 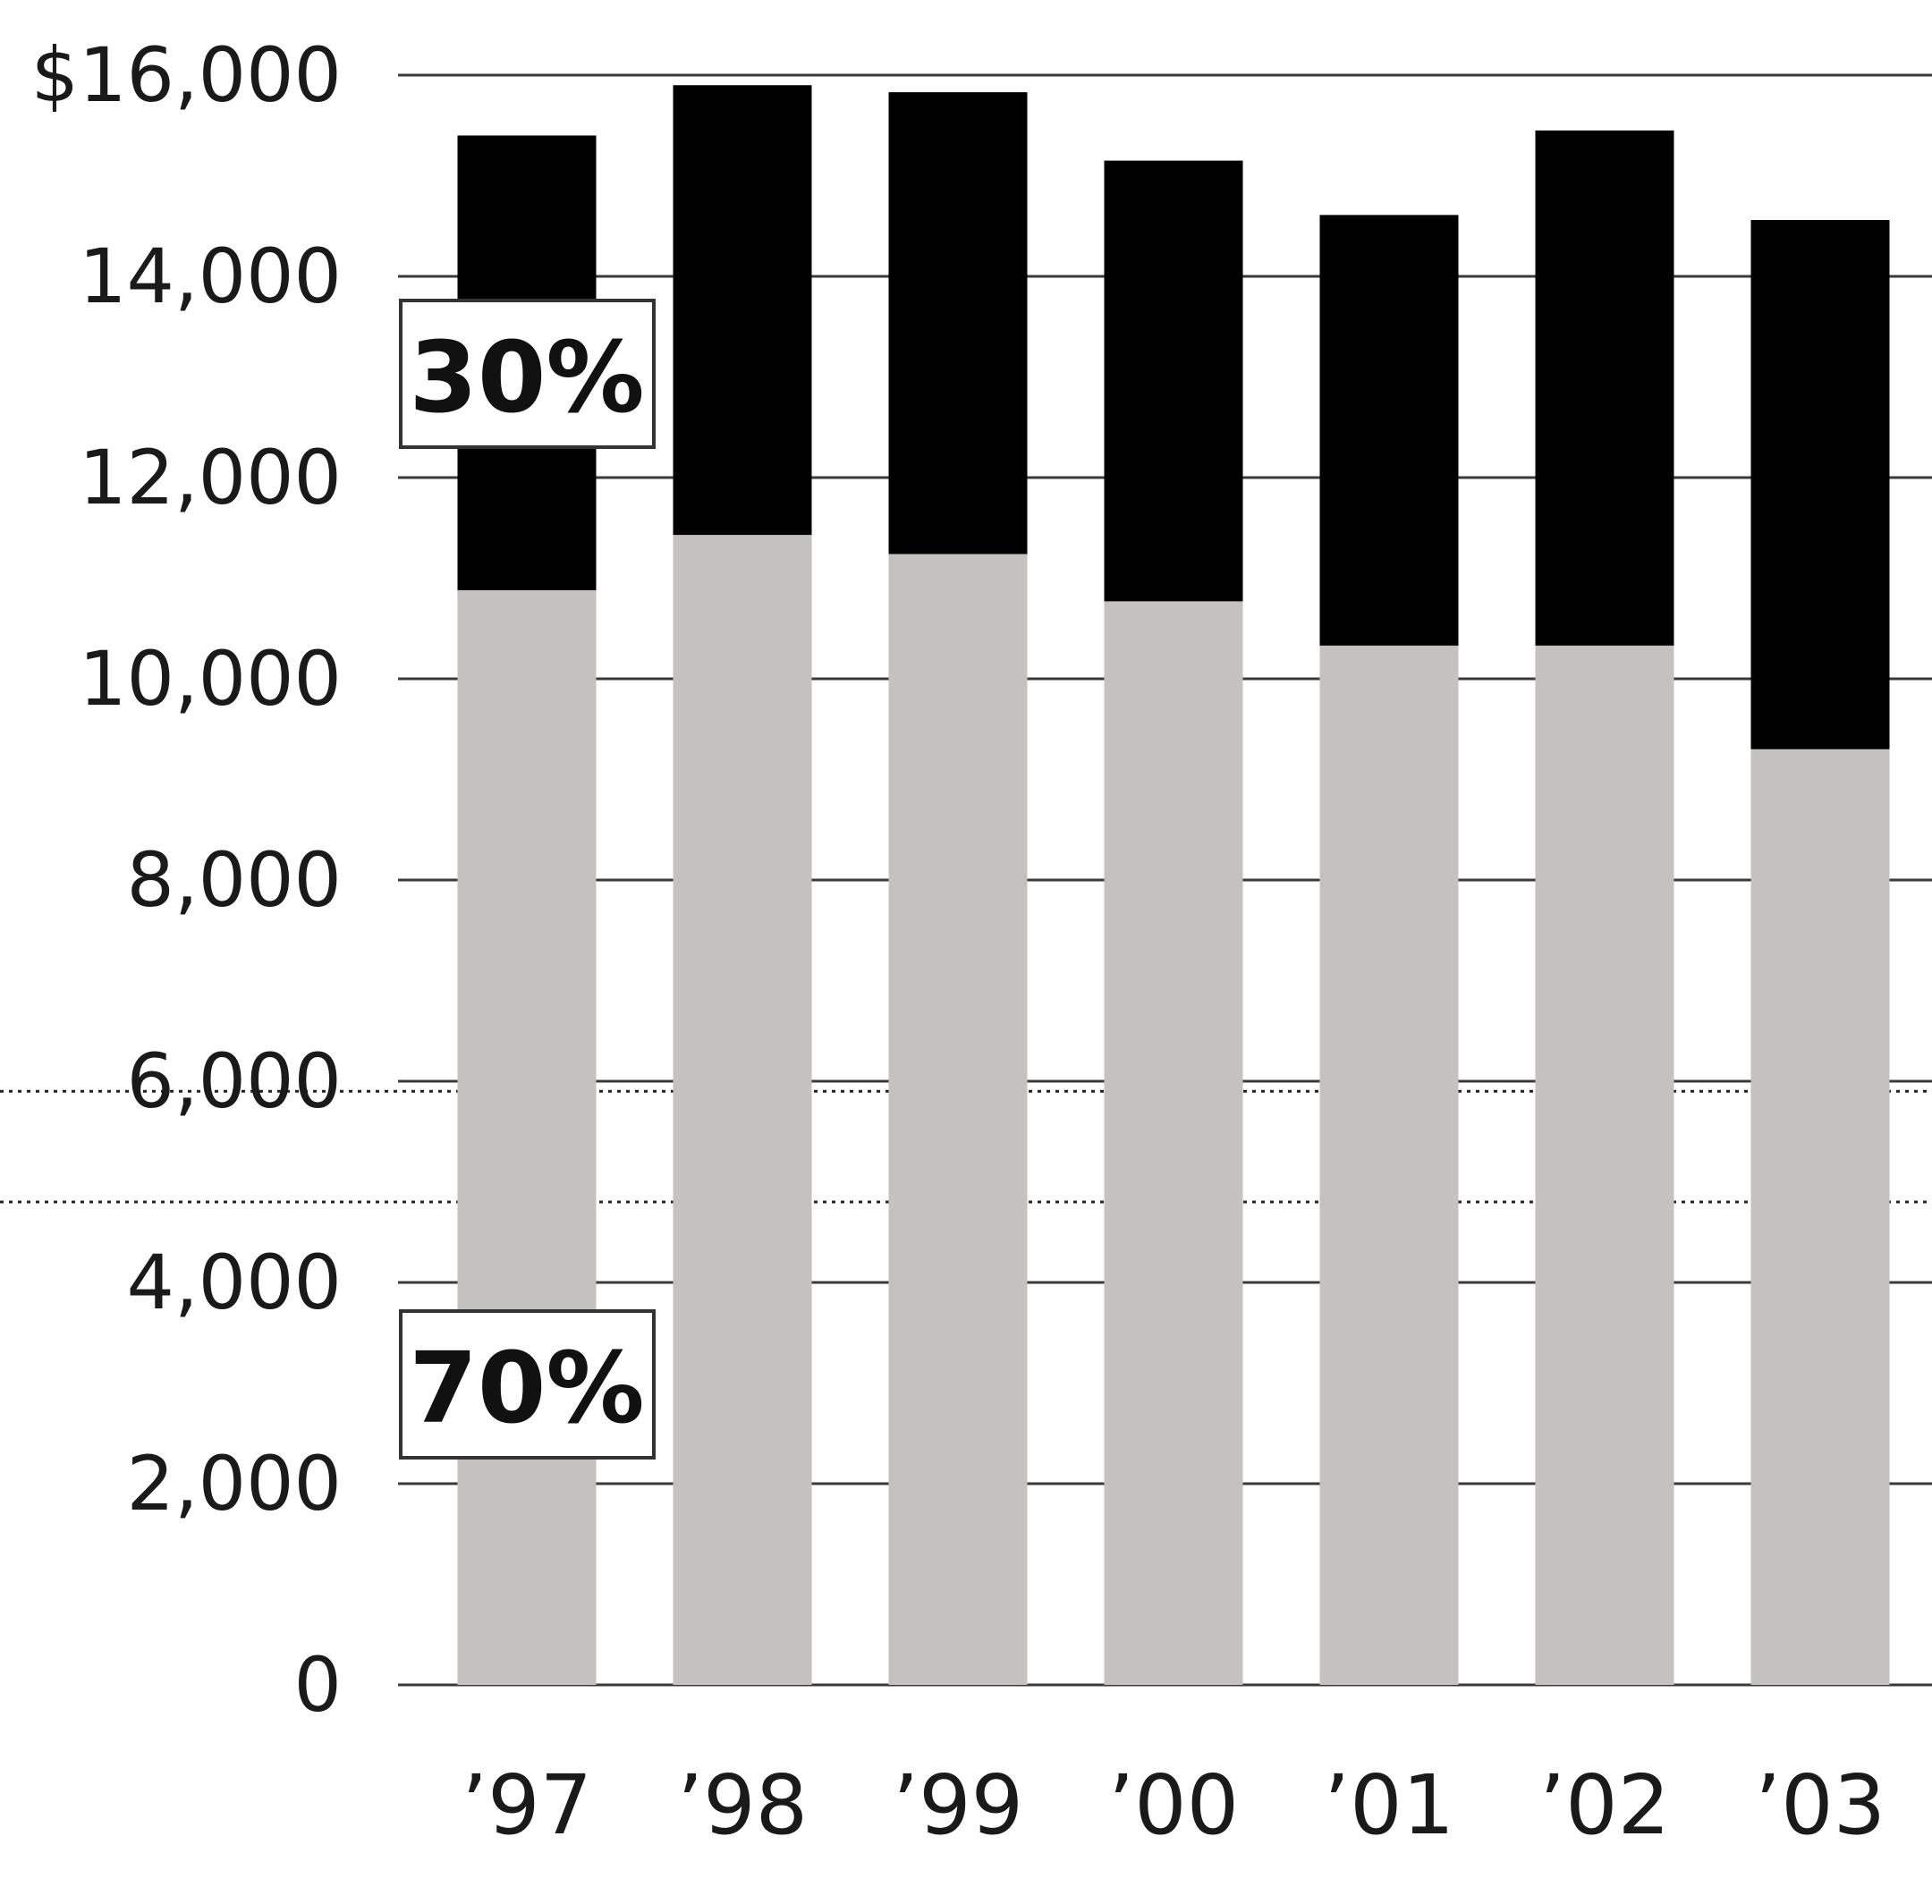 I want to click on share-label-bottom-text: 70%, so click(x=526, y=1388).